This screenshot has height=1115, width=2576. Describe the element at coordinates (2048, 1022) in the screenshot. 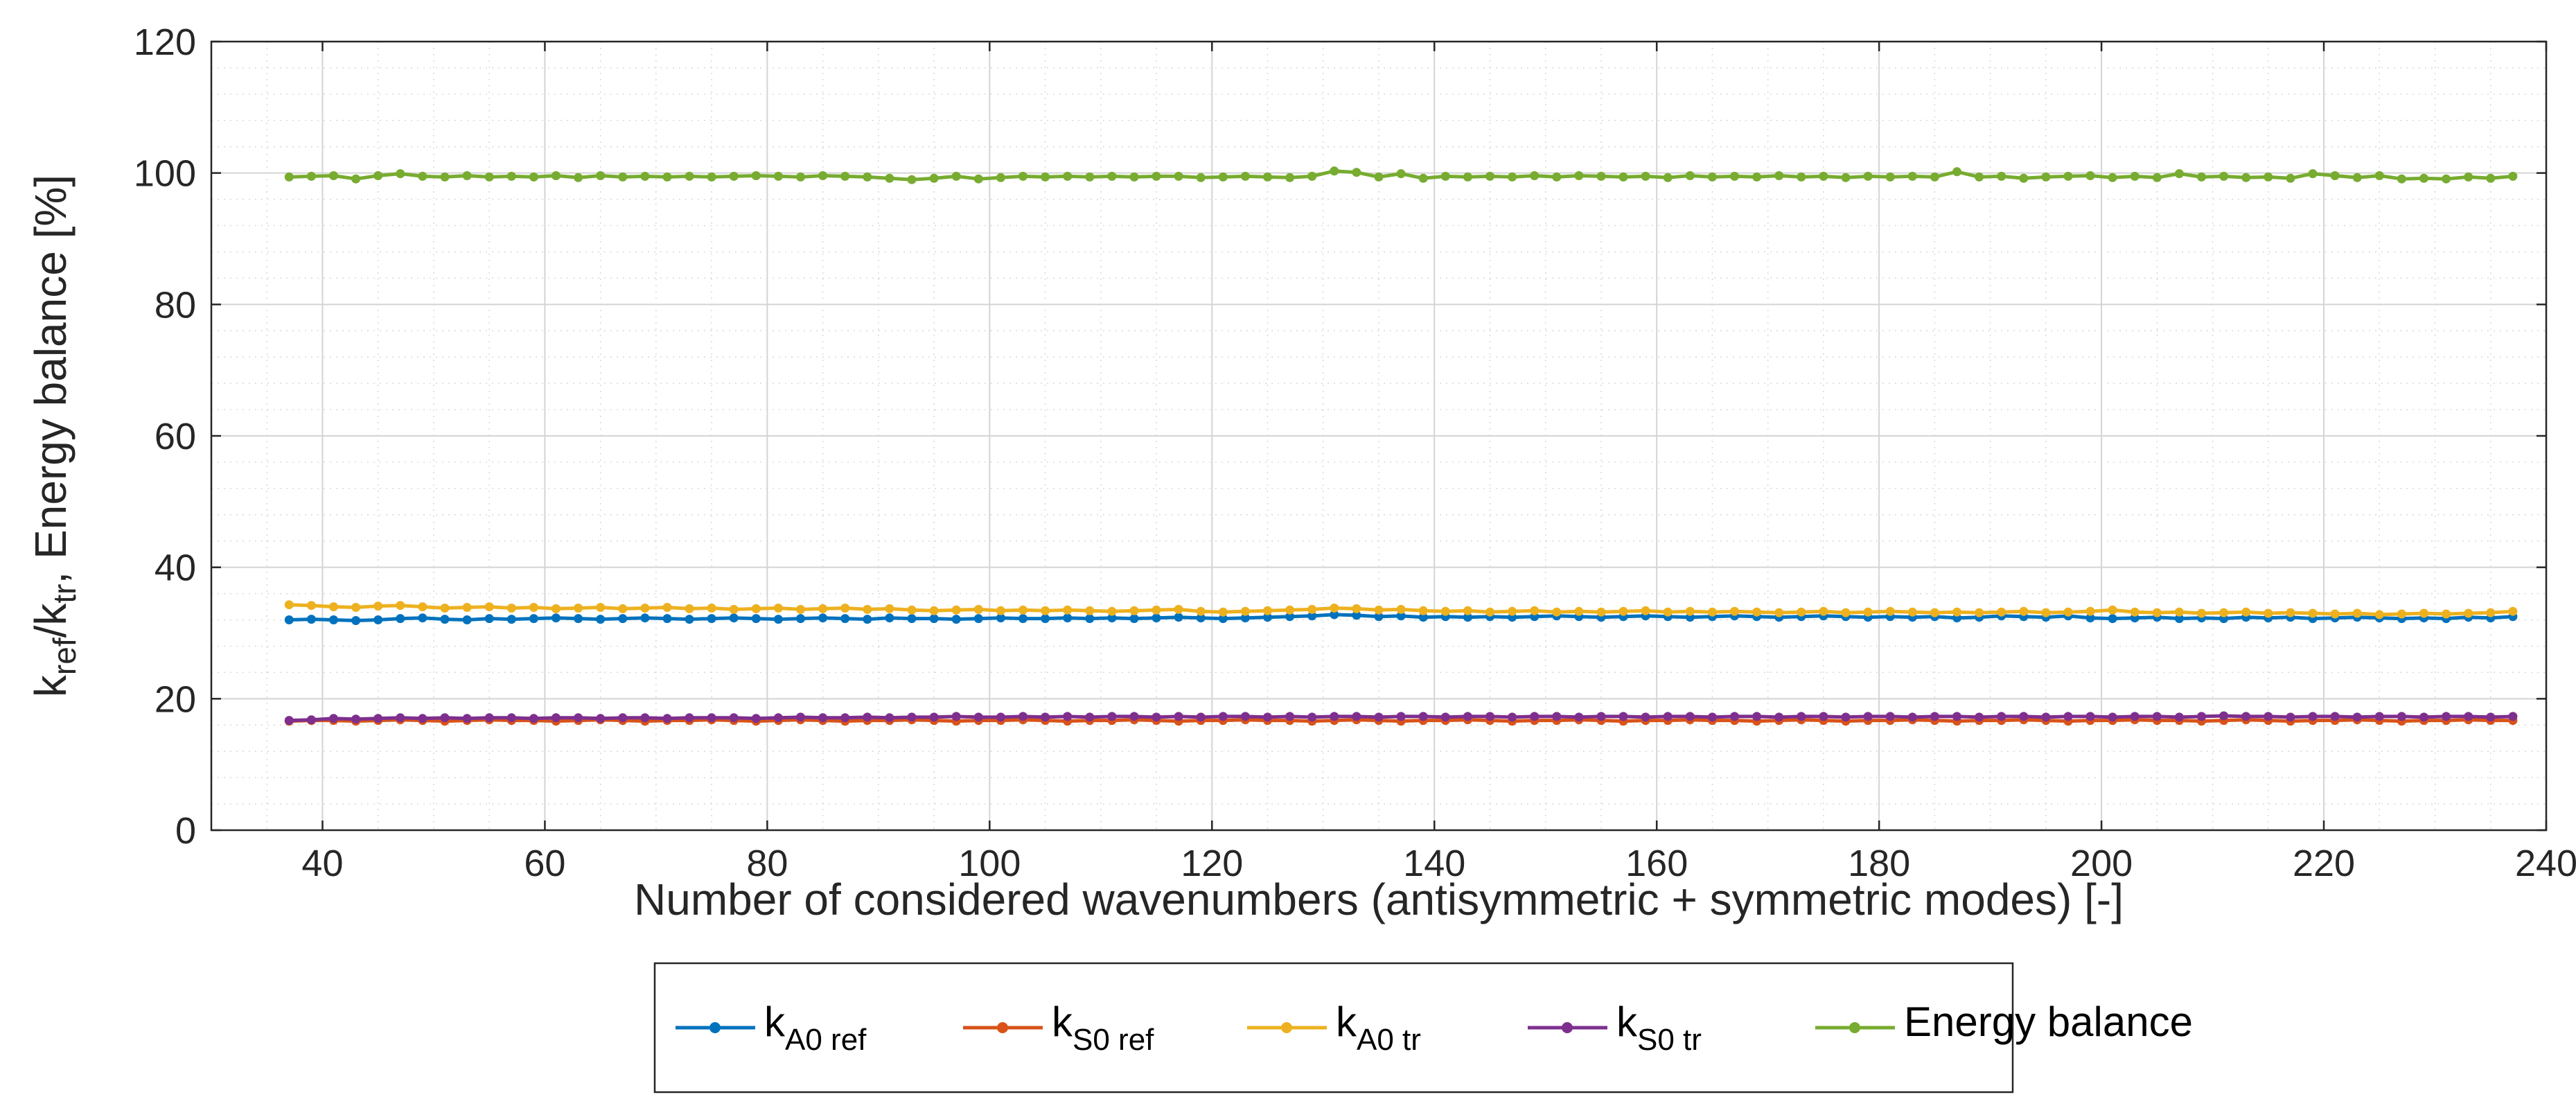

I see `legend-label-main: Energy balance` at that location.